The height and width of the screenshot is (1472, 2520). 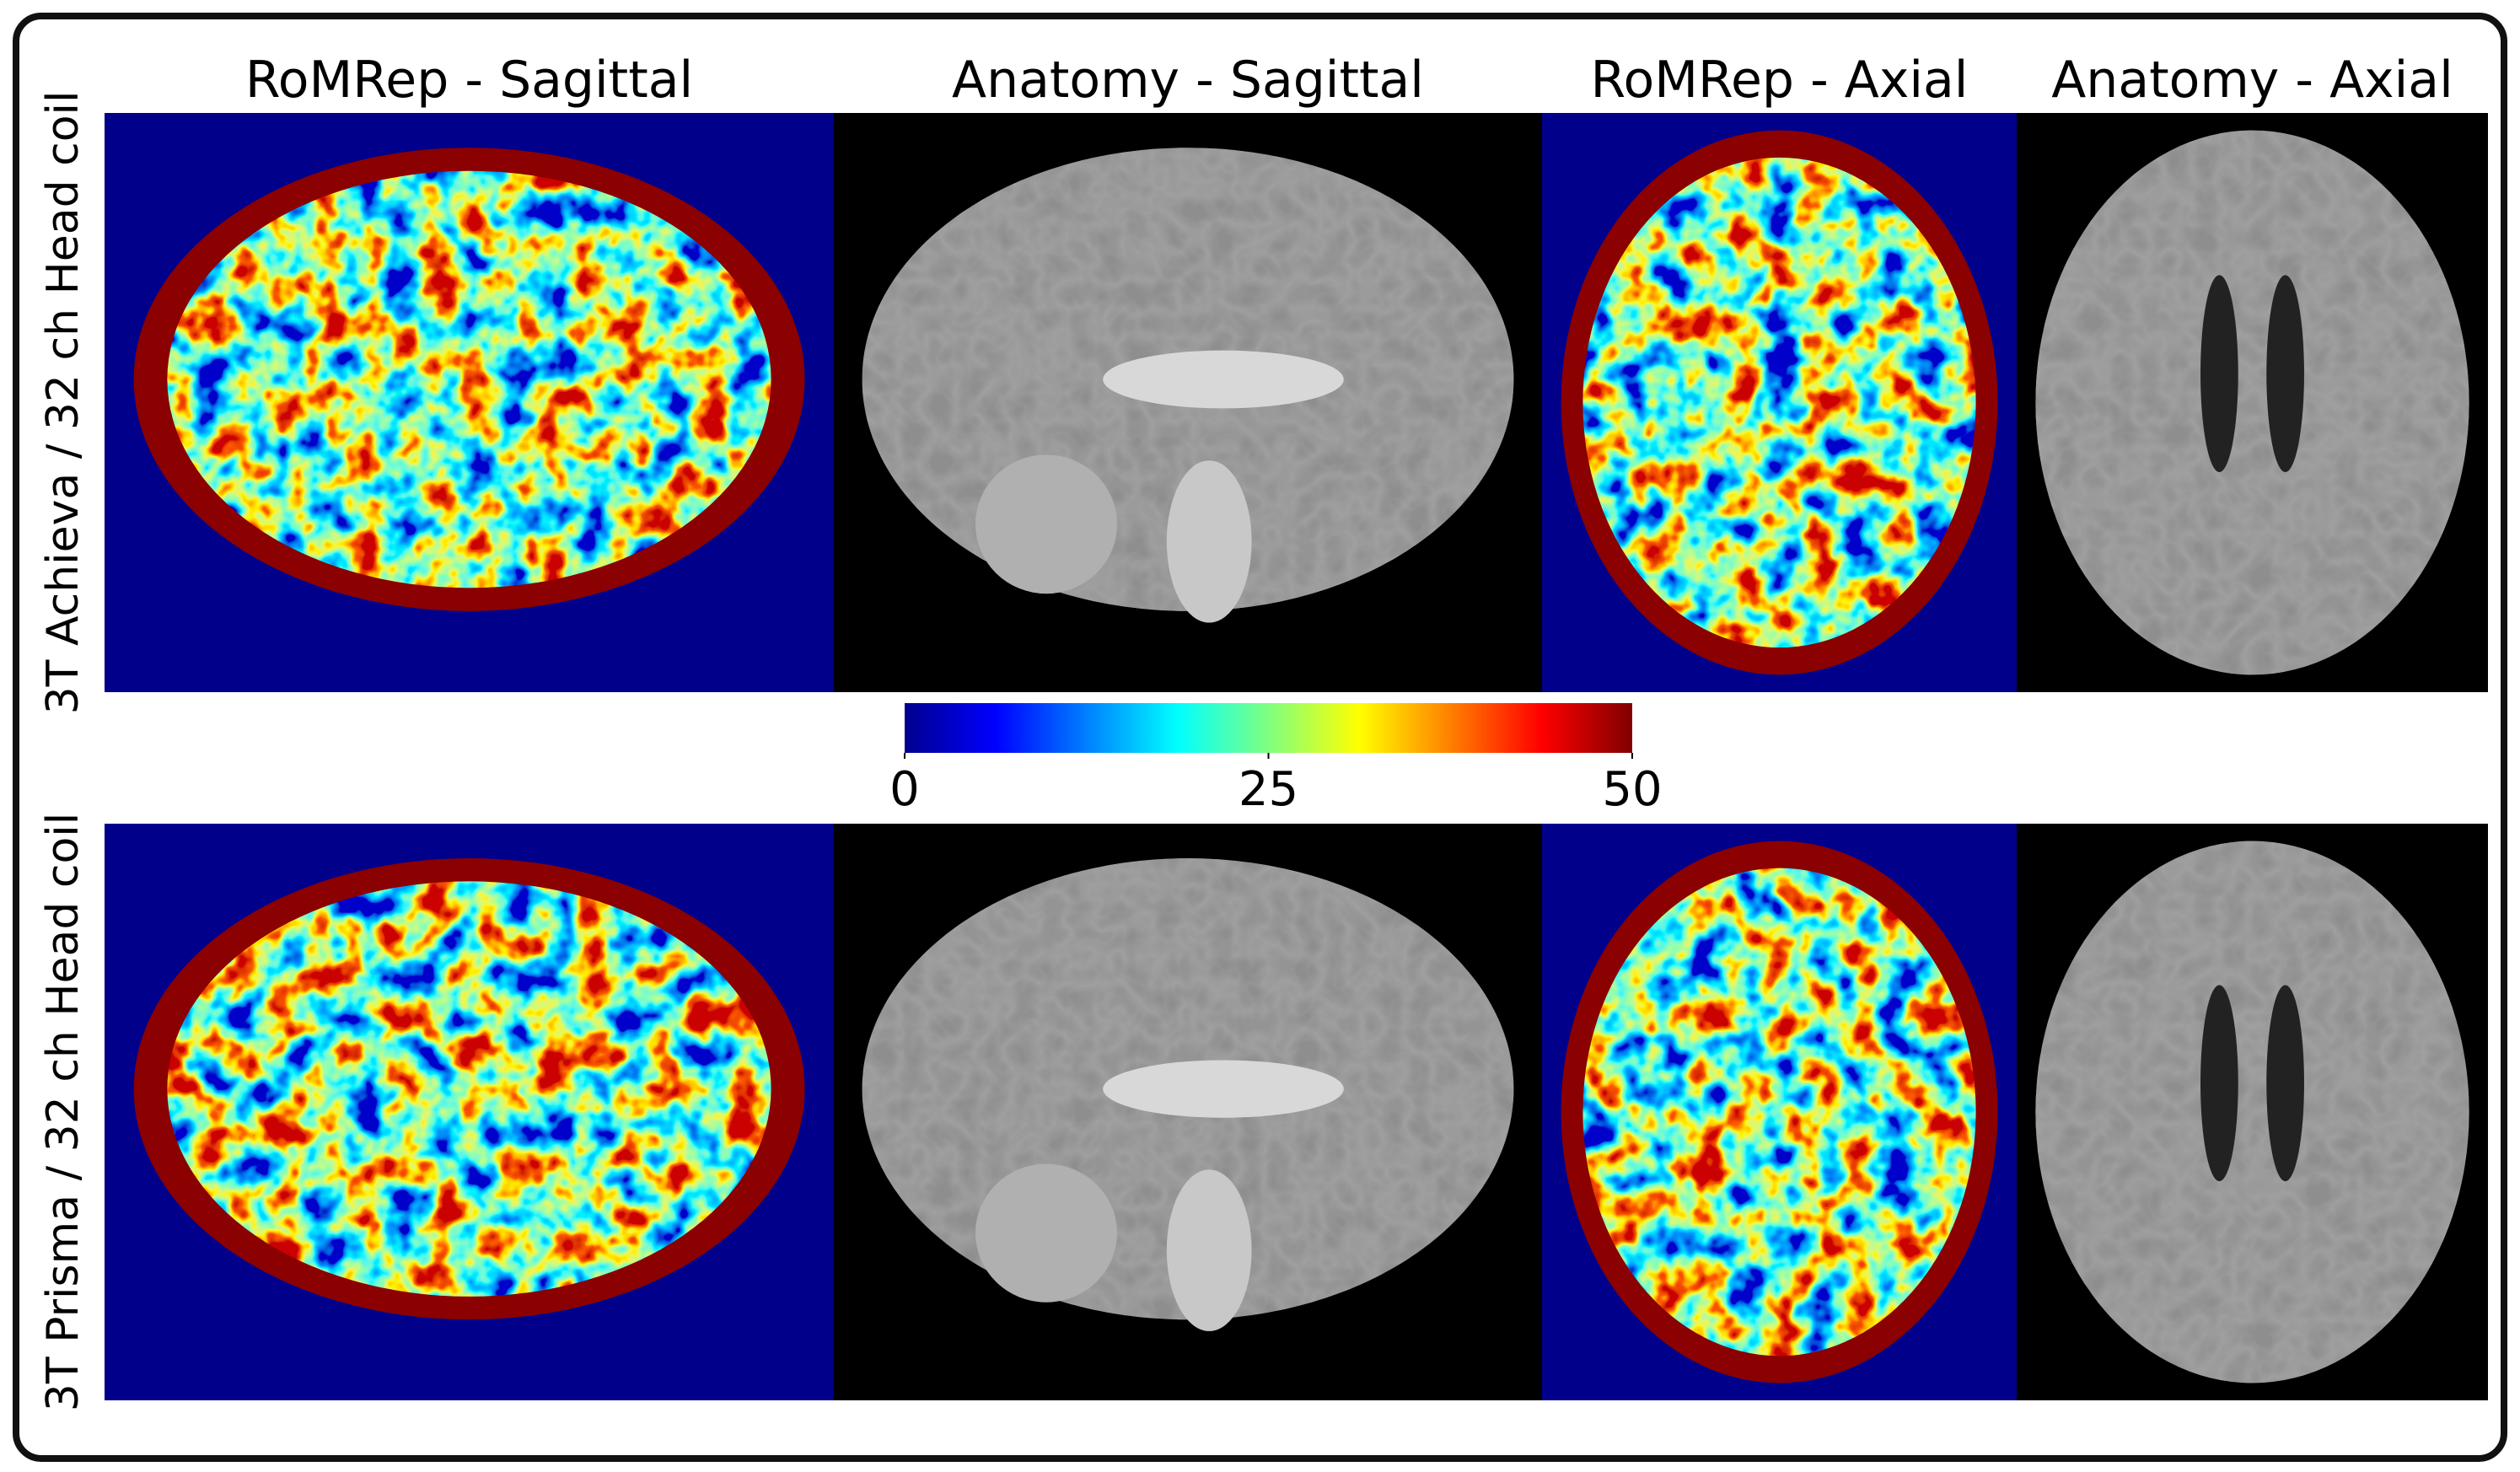 What do you see at coordinates (469, 80) in the screenshot?
I see `column-title: RoMRep - Sagittal` at bounding box center [469, 80].